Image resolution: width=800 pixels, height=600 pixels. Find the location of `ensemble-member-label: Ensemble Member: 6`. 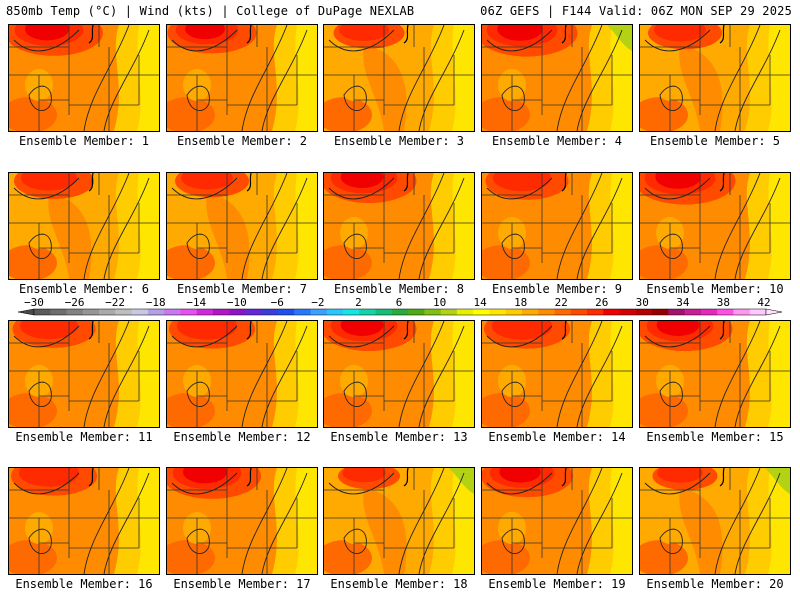

ensemble-member-label: Ensemble Member: 6 is located at coordinates (84, 289).